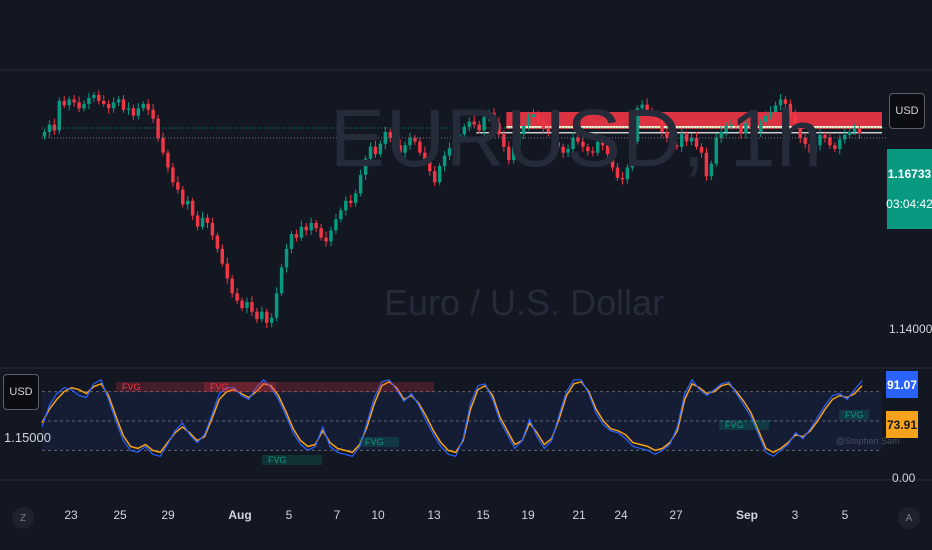 The height and width of the screenshot is (550, 932). What do you see at coordinates (909, 518) in the screenshot?
I see `auto-scale-icon: A` at bounding box center [909, 518].